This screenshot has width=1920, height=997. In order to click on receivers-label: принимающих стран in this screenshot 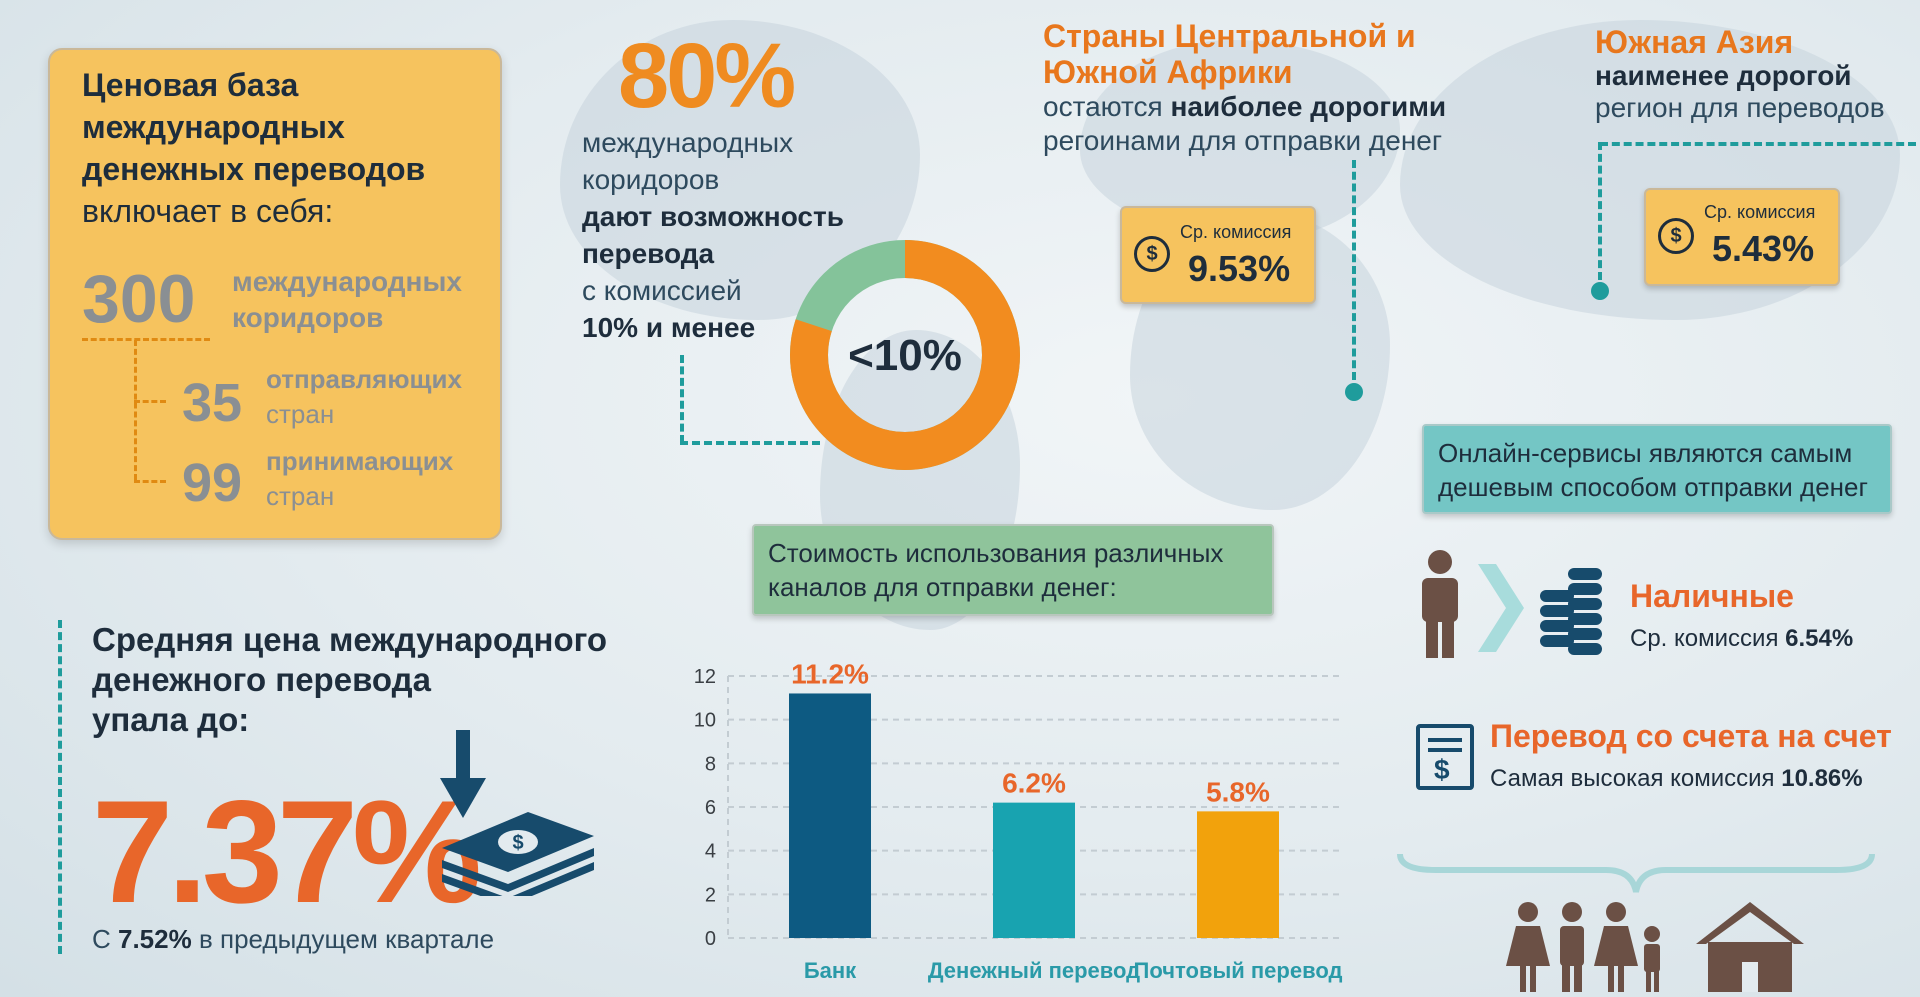, I will do `click(360, 478)`.